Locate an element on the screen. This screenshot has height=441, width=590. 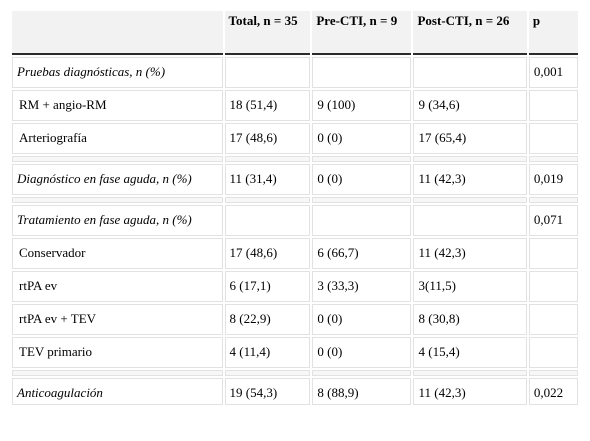
cell-label: Pruebas diagnósticas, n (%) is located at coordinates (117, 72).